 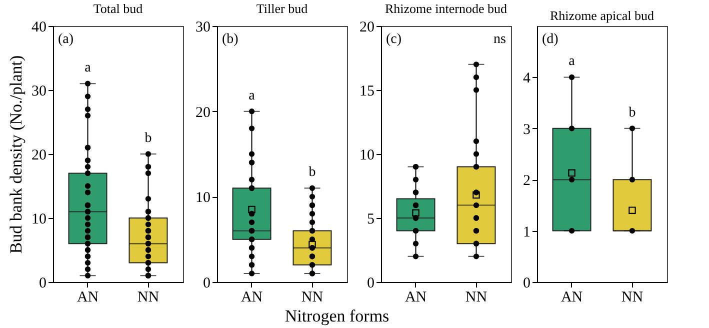 I want to click on y-tick-label: 2, so click(x=526, y=181).